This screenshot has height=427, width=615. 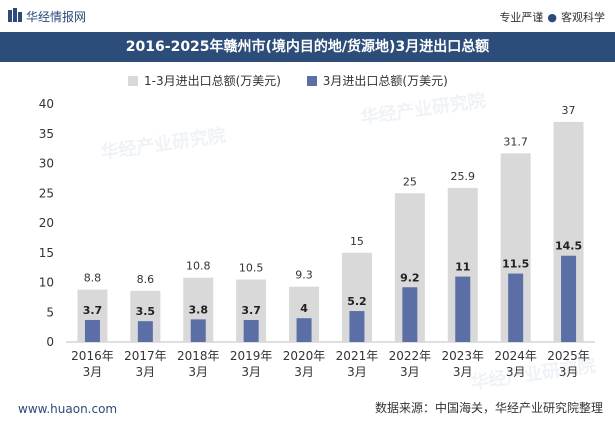 What do you see at coordinates (410, 181) in the screenshot?
I see `data-label-cumulative: 25` at bounding box center [410, 181].